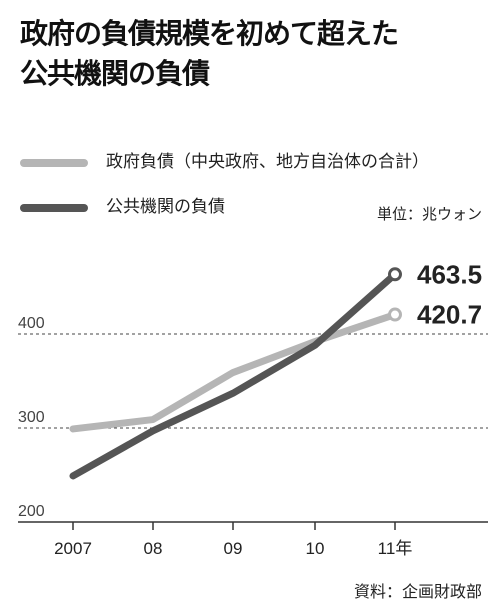 This screenshot has width=496, height=611. I want to click on title-line-1: 政府の負債規模を初めて超えた, so click(209, 33).